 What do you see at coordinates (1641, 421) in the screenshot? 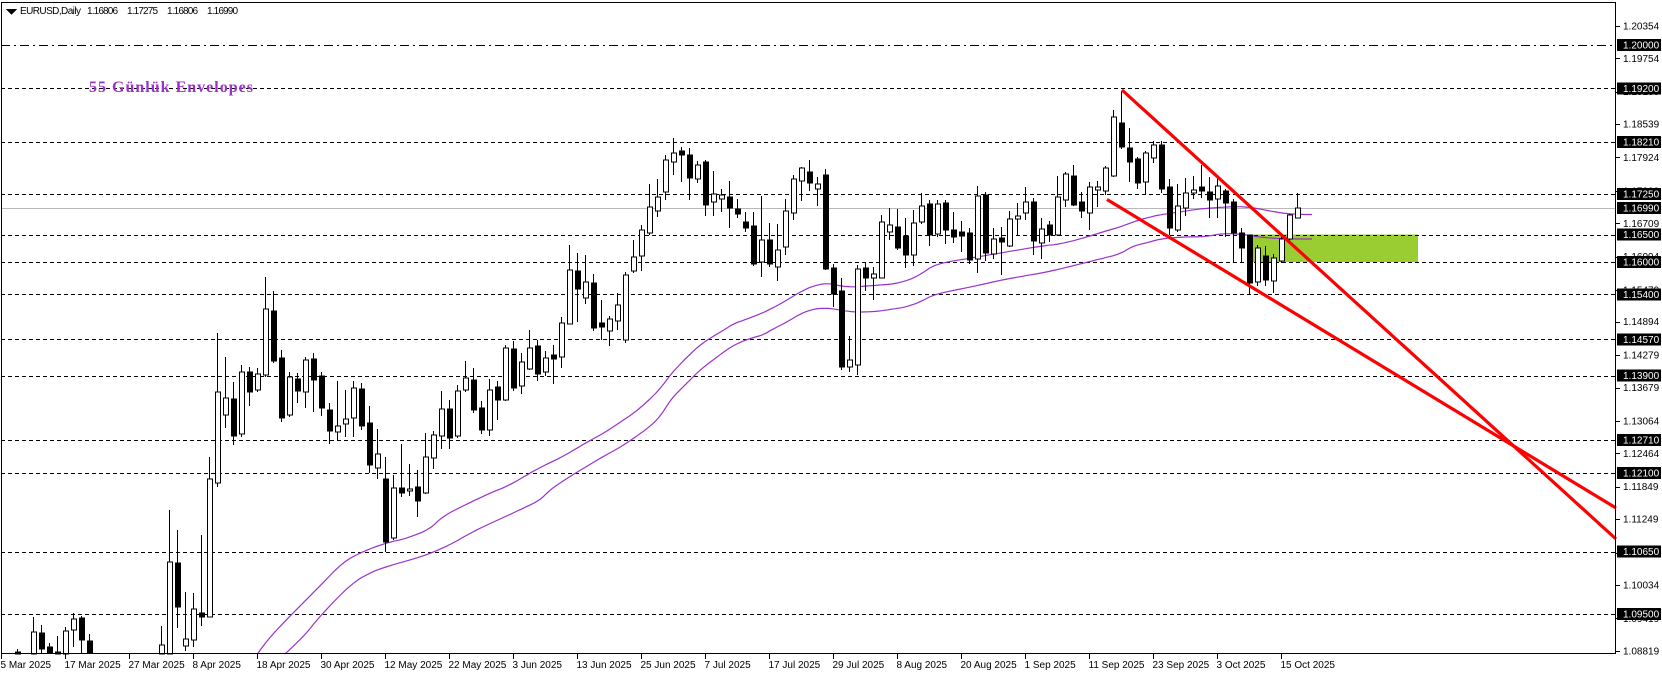
I see `svg-text: 1.13064` at bounding box center [1641, 421].